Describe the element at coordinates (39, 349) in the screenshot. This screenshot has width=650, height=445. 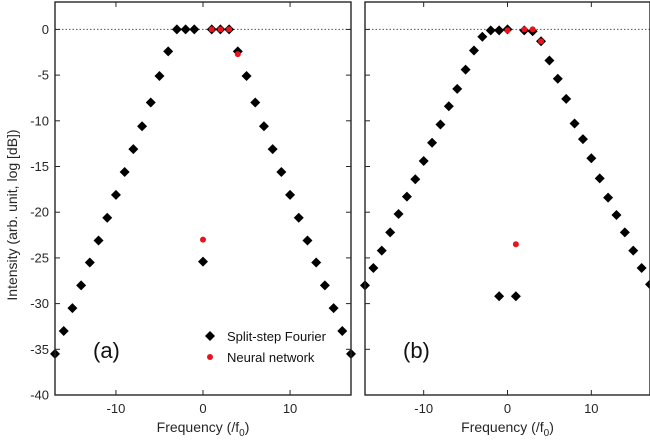
I see `y-tick-label: -35` at that location.